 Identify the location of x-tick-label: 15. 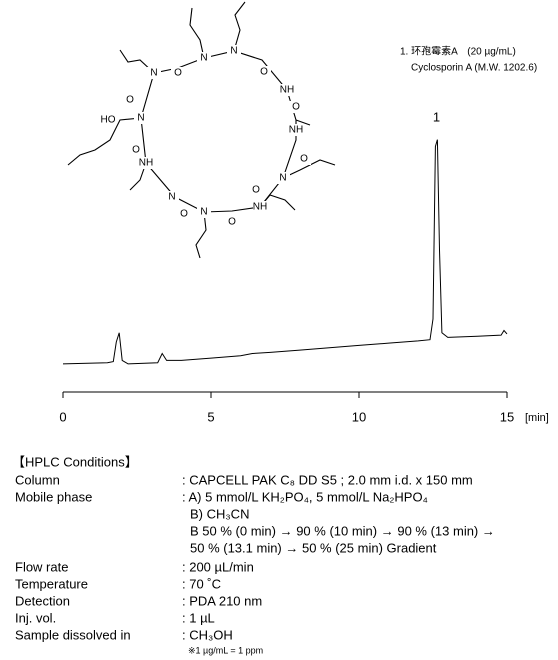
(507, 416).